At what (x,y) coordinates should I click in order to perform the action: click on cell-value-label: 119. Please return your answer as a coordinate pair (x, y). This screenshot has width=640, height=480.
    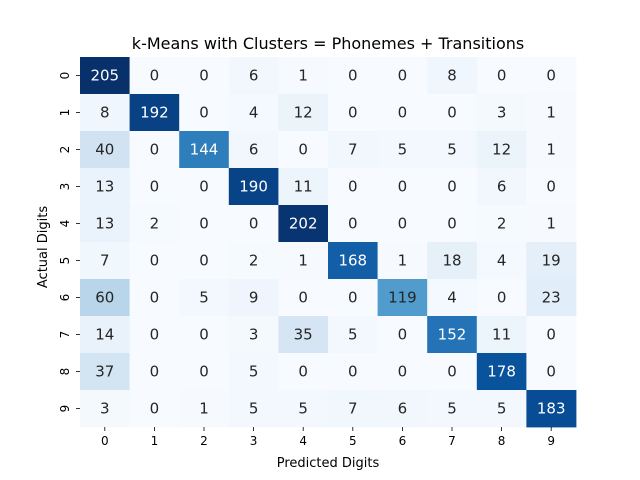
    Looking at the image, I should click on (402, 298).